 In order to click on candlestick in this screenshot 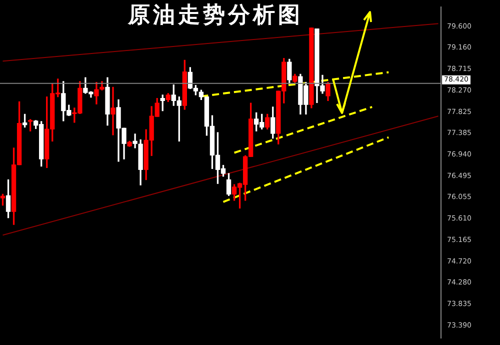, I will do `click(113, 111)`.